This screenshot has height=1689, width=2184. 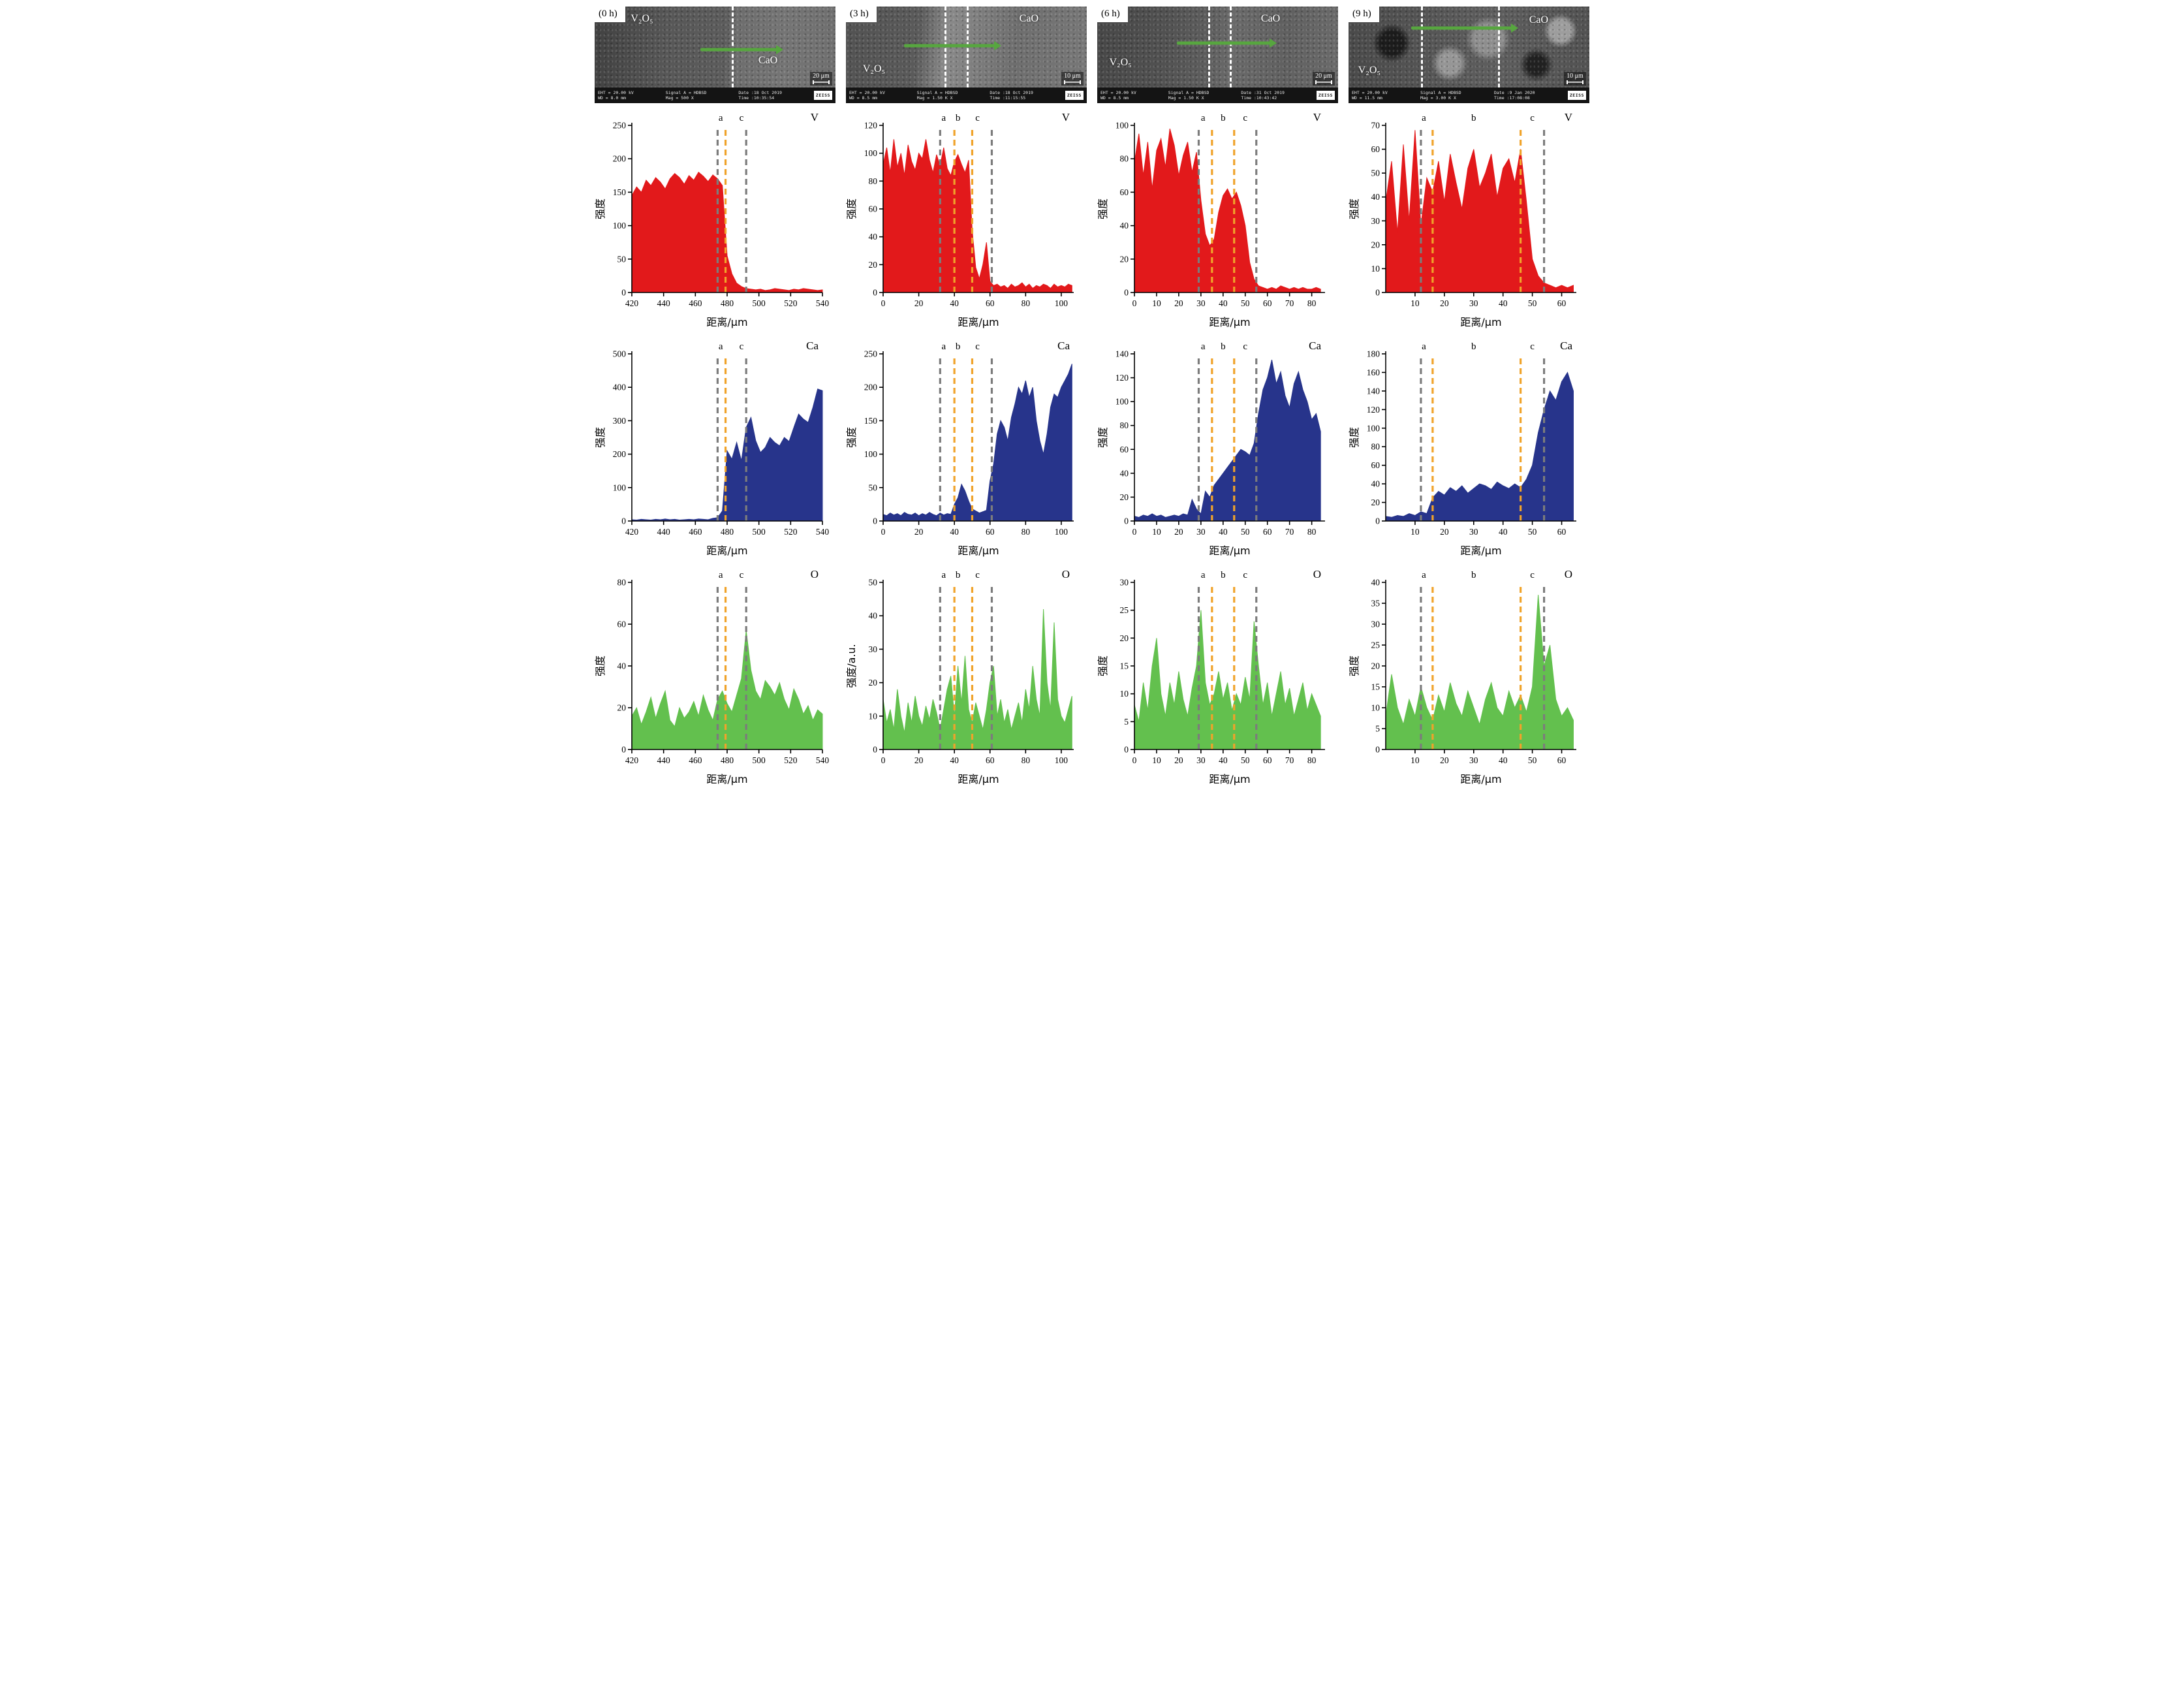 I want to click on phase-label-v2o5: V₂O₅, so click(x=874, y=68).